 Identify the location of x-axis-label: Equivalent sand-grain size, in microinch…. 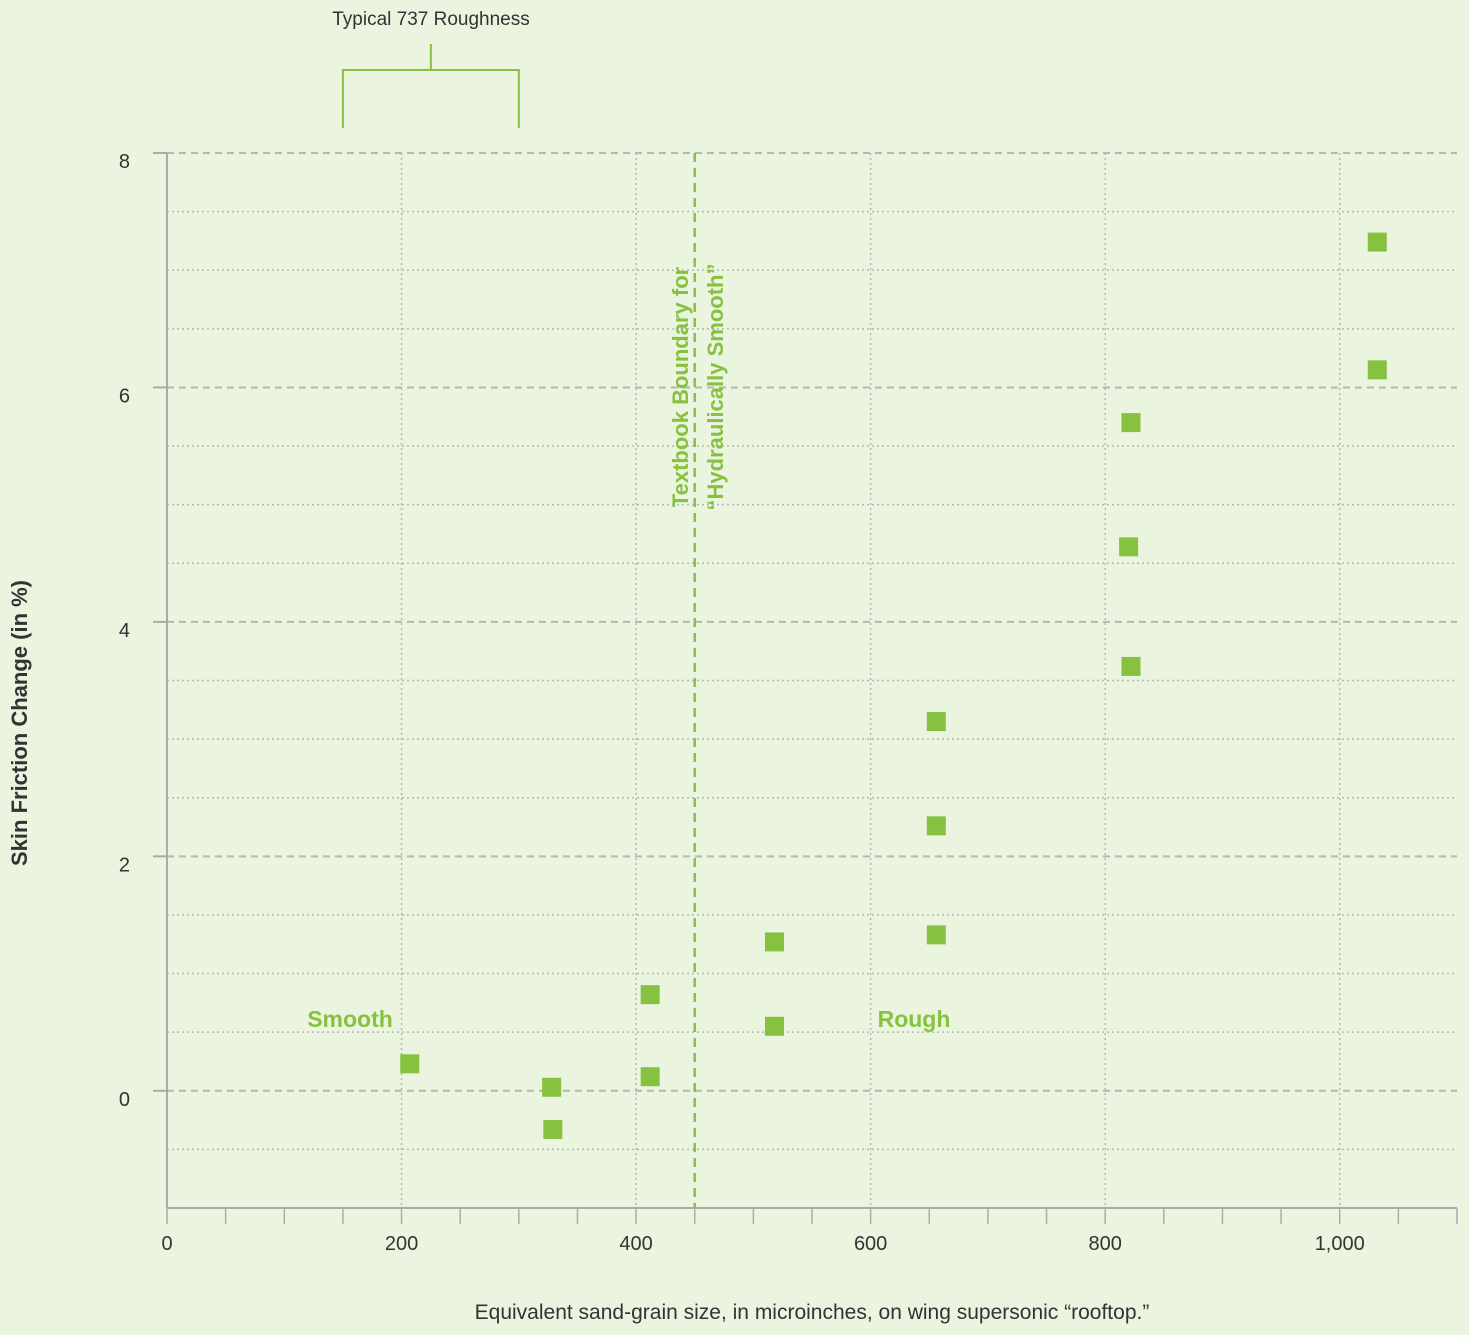
(812, 1312).